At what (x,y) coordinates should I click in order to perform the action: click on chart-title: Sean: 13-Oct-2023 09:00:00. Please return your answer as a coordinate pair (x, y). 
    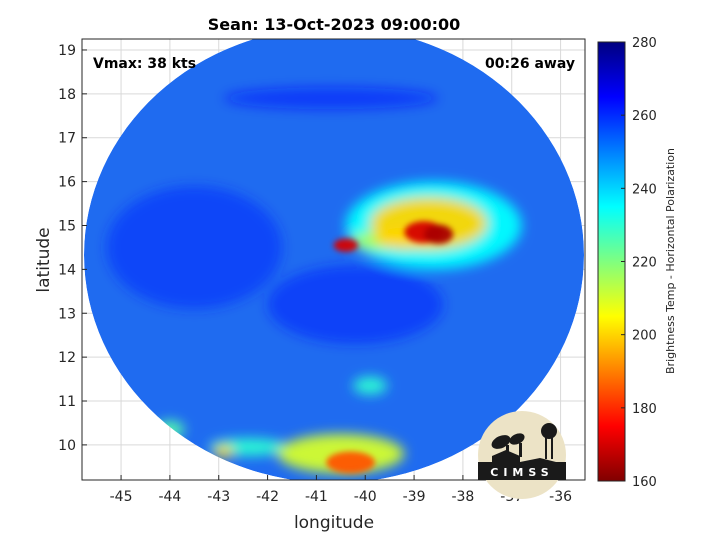
    Looking at the image, I should click on (334, 24).